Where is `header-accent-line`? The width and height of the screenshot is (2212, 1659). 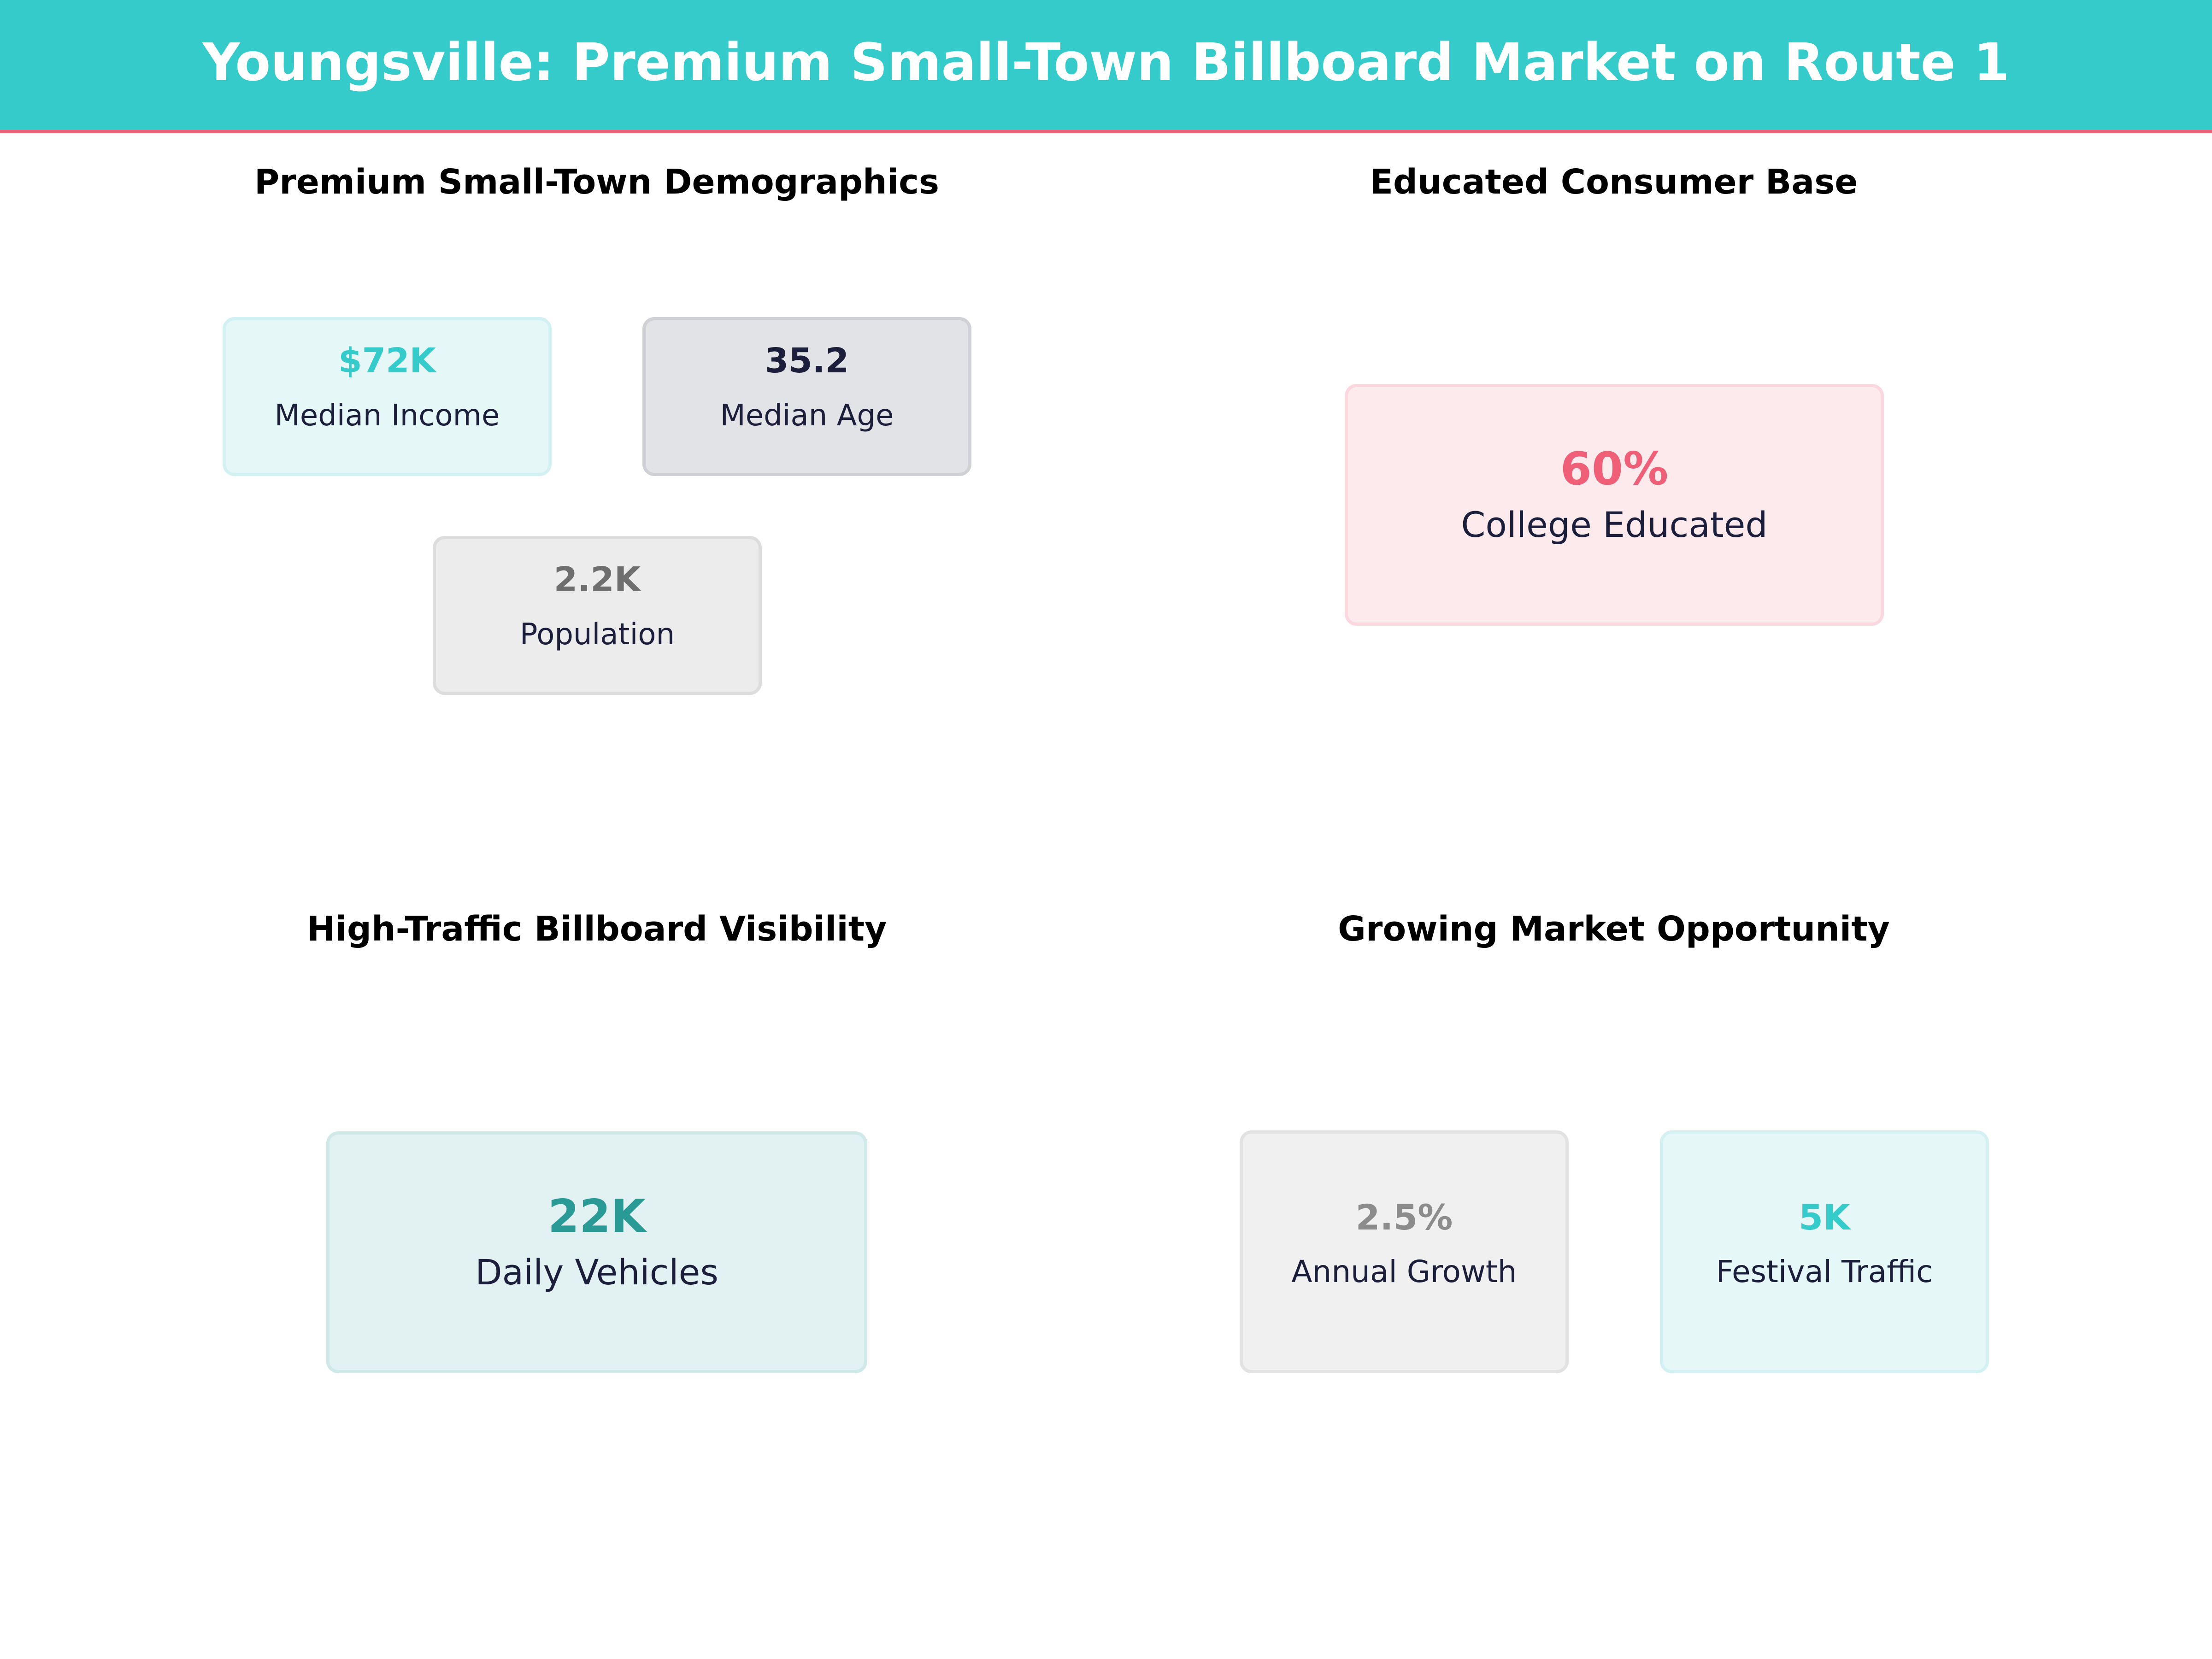
header-accent-line is located at coordinates (1106, 131).